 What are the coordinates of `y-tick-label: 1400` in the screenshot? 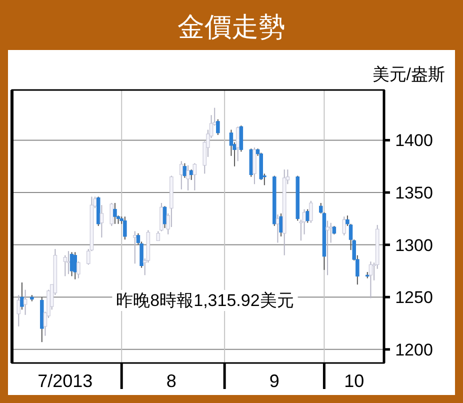 It's located at (414, 140).